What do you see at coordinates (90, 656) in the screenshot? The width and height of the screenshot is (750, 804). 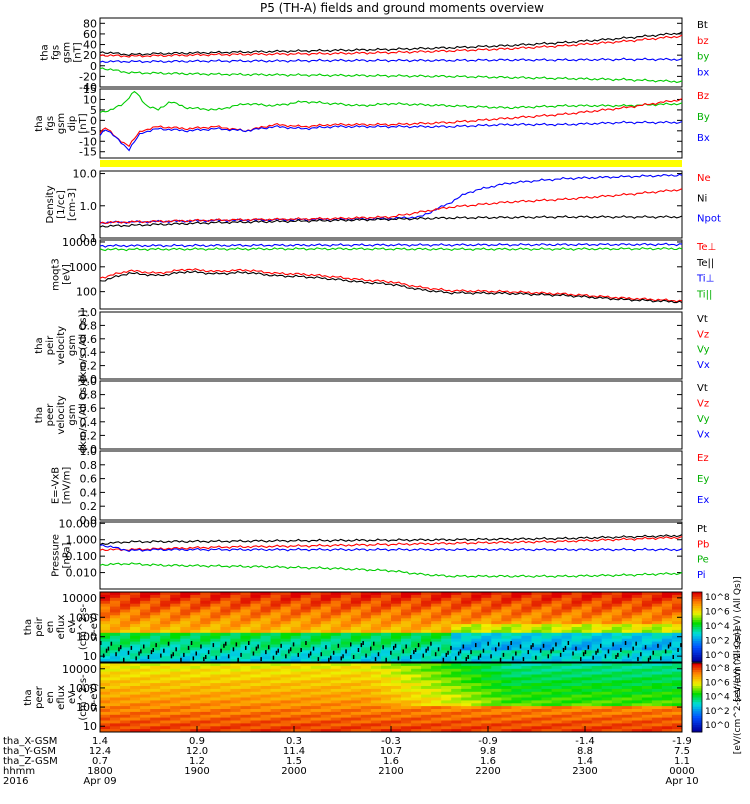 I see `y-tick-label: 10` at bounding box center [90, 656].